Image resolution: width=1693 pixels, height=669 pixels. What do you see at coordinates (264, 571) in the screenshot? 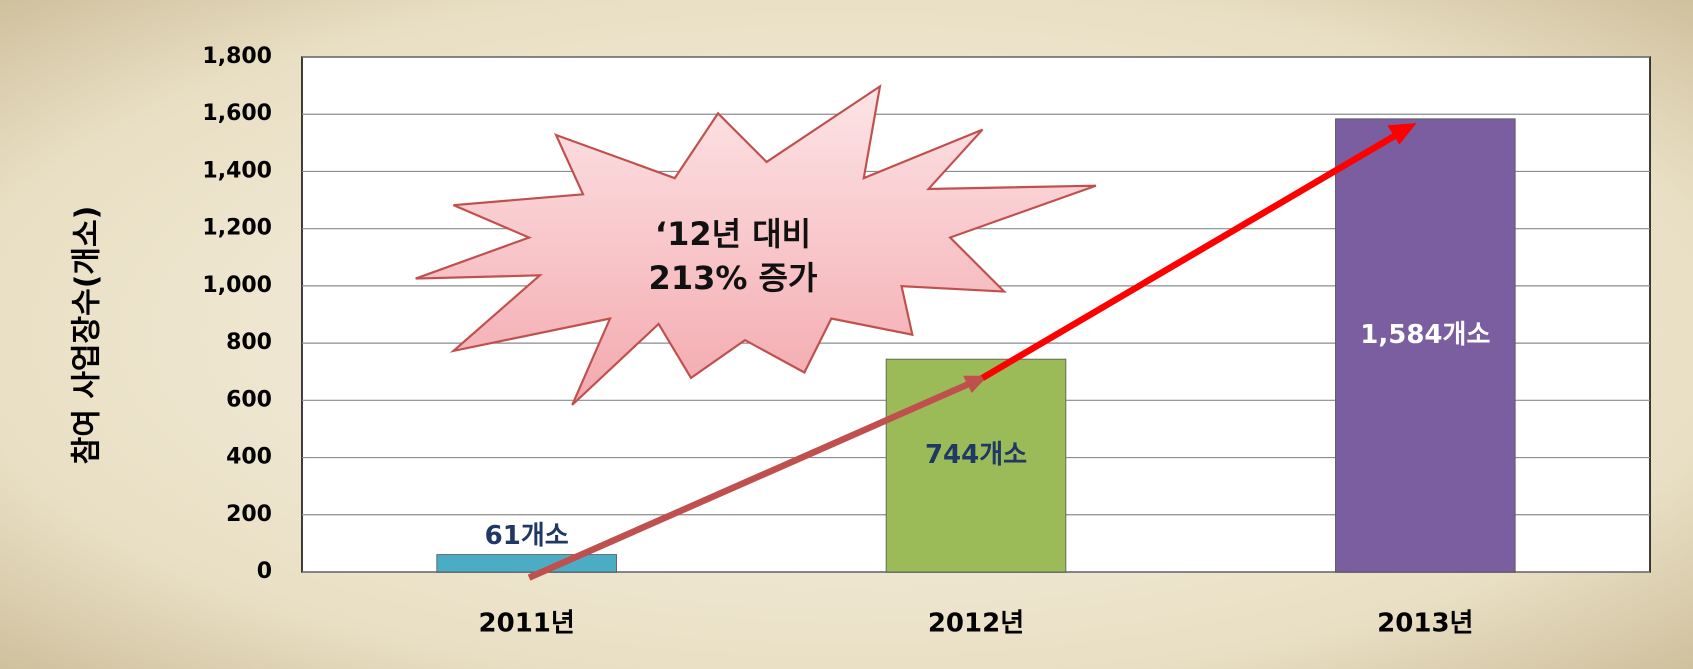
I see `y-tick-label: 0` at bounding box center [264, 571].